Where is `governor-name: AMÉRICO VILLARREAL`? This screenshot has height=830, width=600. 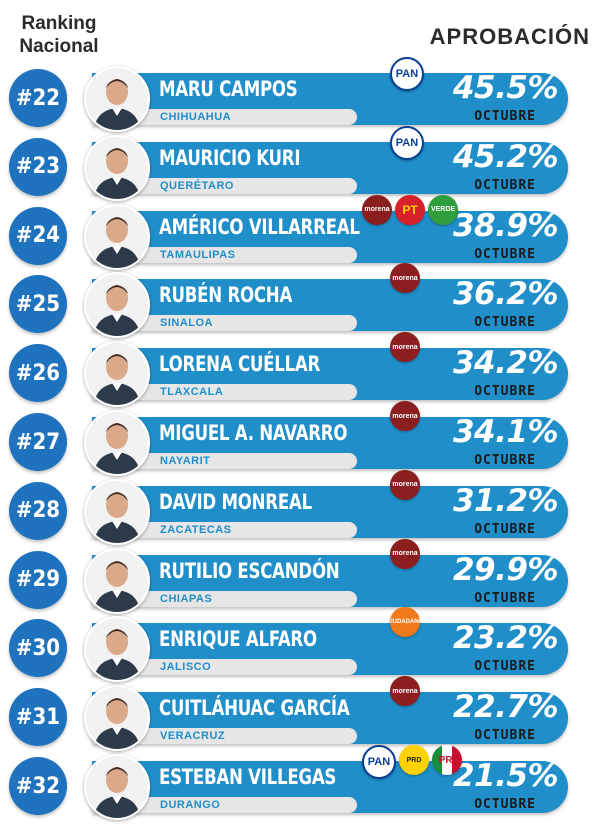
governor-name: AMÉRICO VILLARREAL is located at coordinates (259, 226).